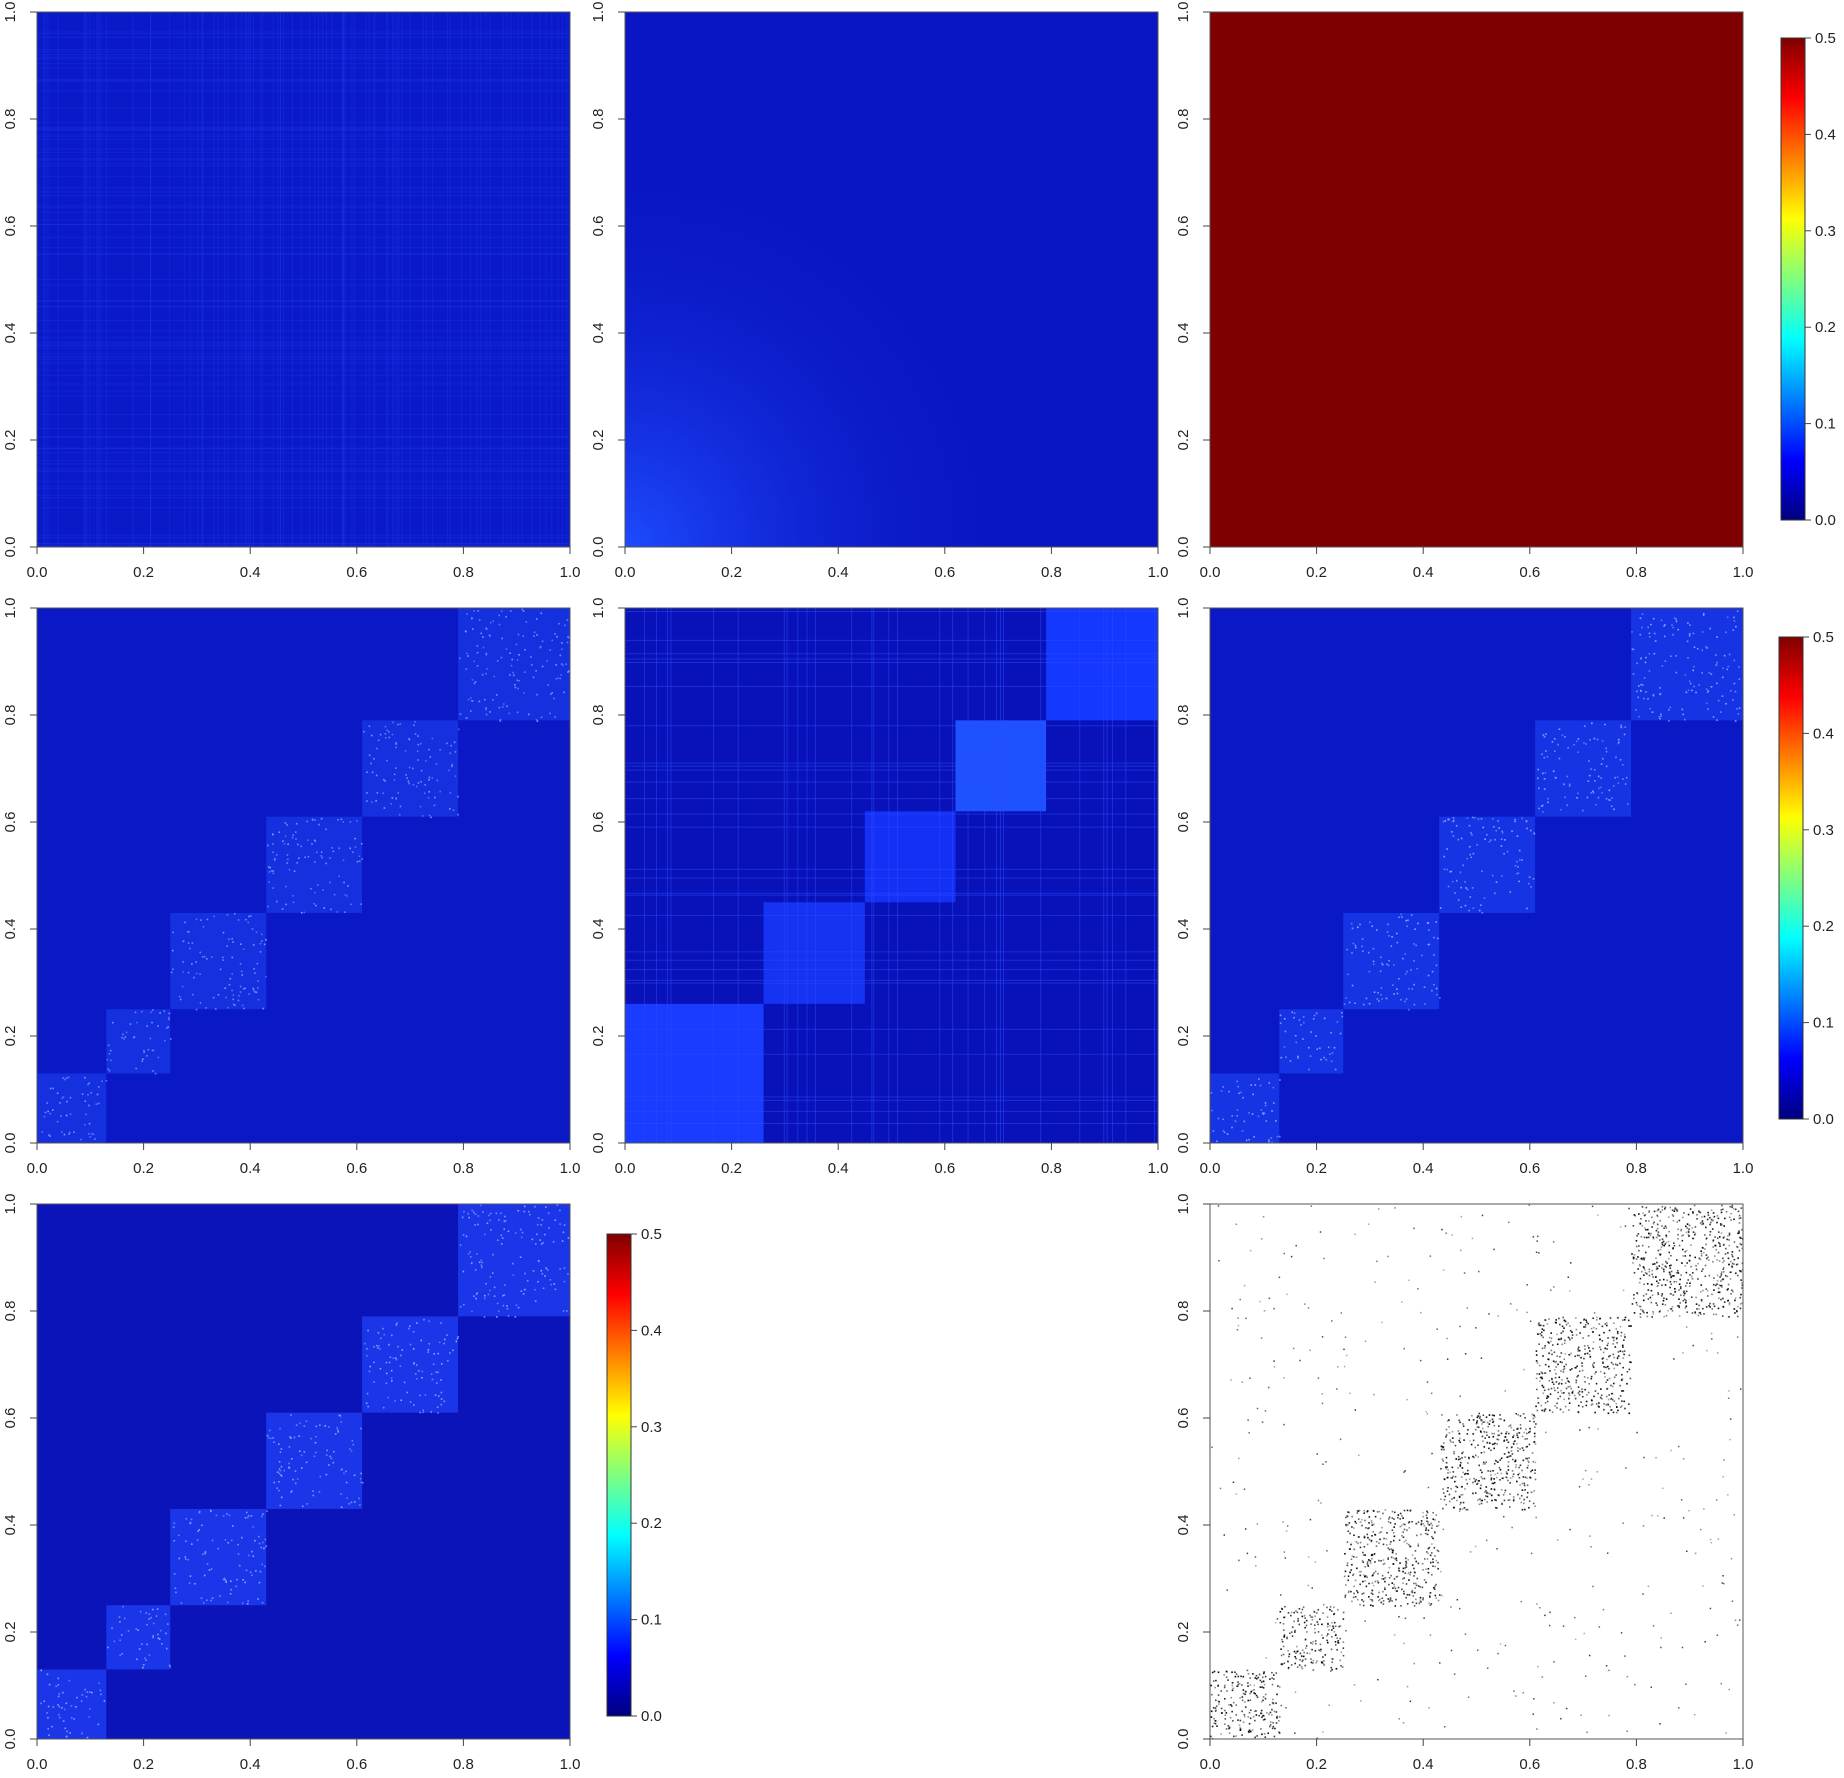 This screenshot has width=1844, height=1778. I want to click on y-tick-label: 0.0, so click(10, 1143).